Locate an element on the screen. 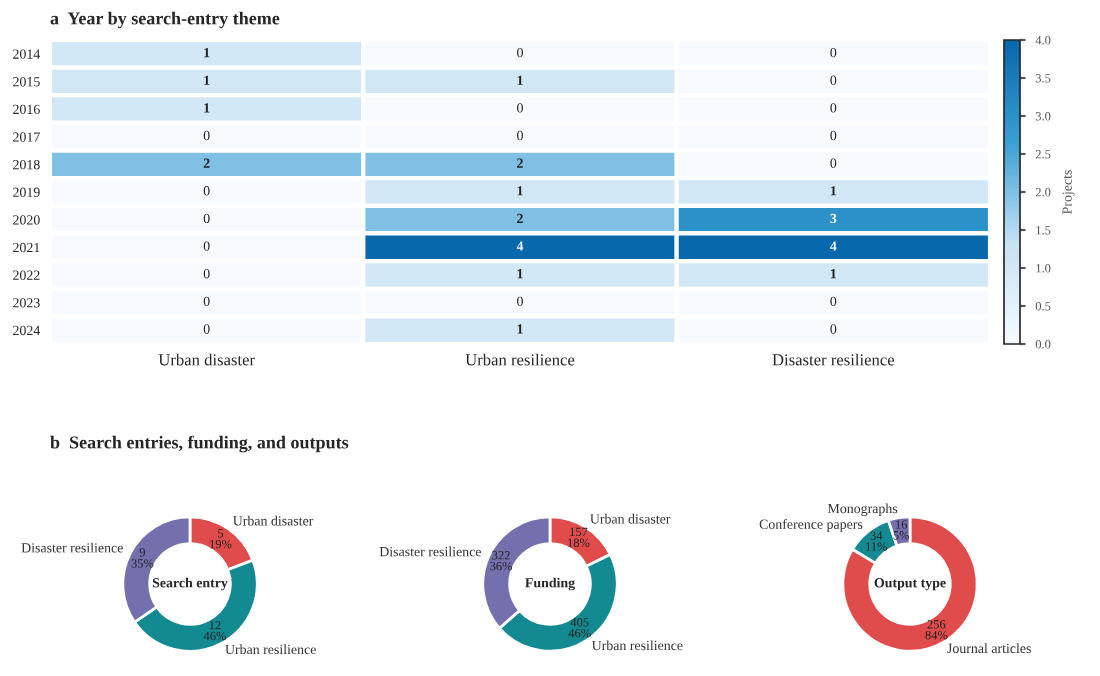  x-tick-label: Disaster resilience is located at coordinates (833, 359).